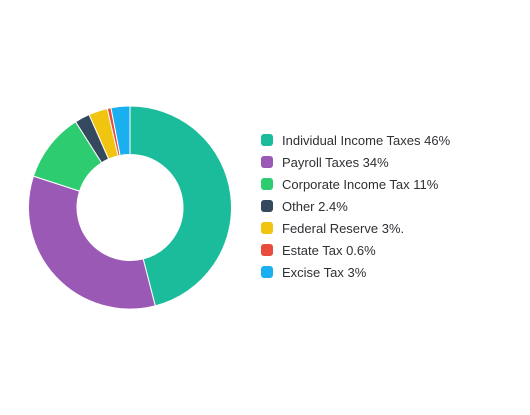  I want to click on legend-item-5: Estate Tax 0.6%, so click(355, 250).